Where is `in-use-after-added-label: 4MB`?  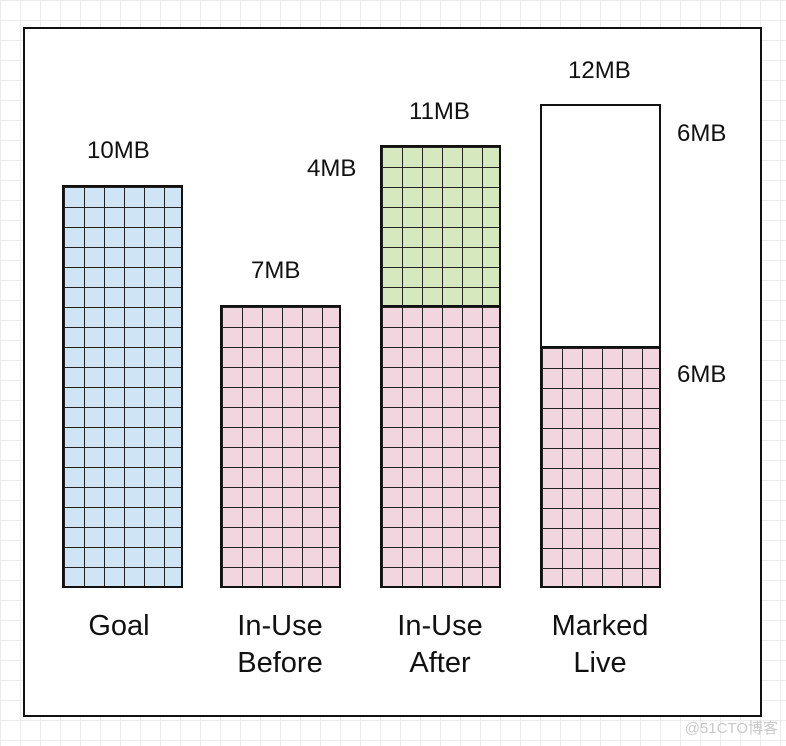 in-use-after-added-label: 4MB is located at coordinates (332, 168).